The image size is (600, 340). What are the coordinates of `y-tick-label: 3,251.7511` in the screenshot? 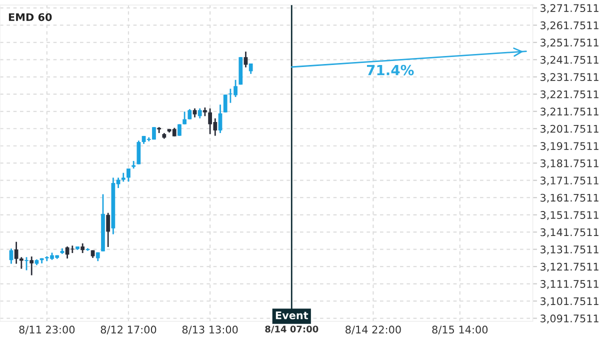 It's located at (569, 43).